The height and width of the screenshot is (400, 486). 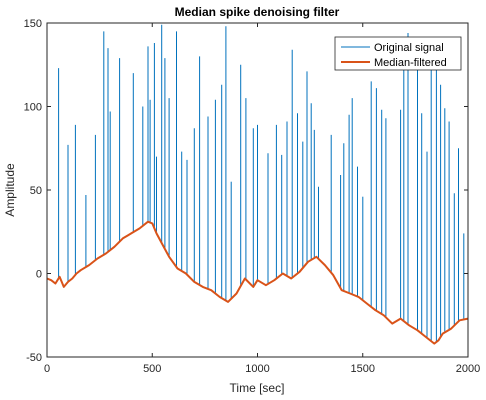 I want to click on x-tick-label: 2000, so click(x=468, y=369).